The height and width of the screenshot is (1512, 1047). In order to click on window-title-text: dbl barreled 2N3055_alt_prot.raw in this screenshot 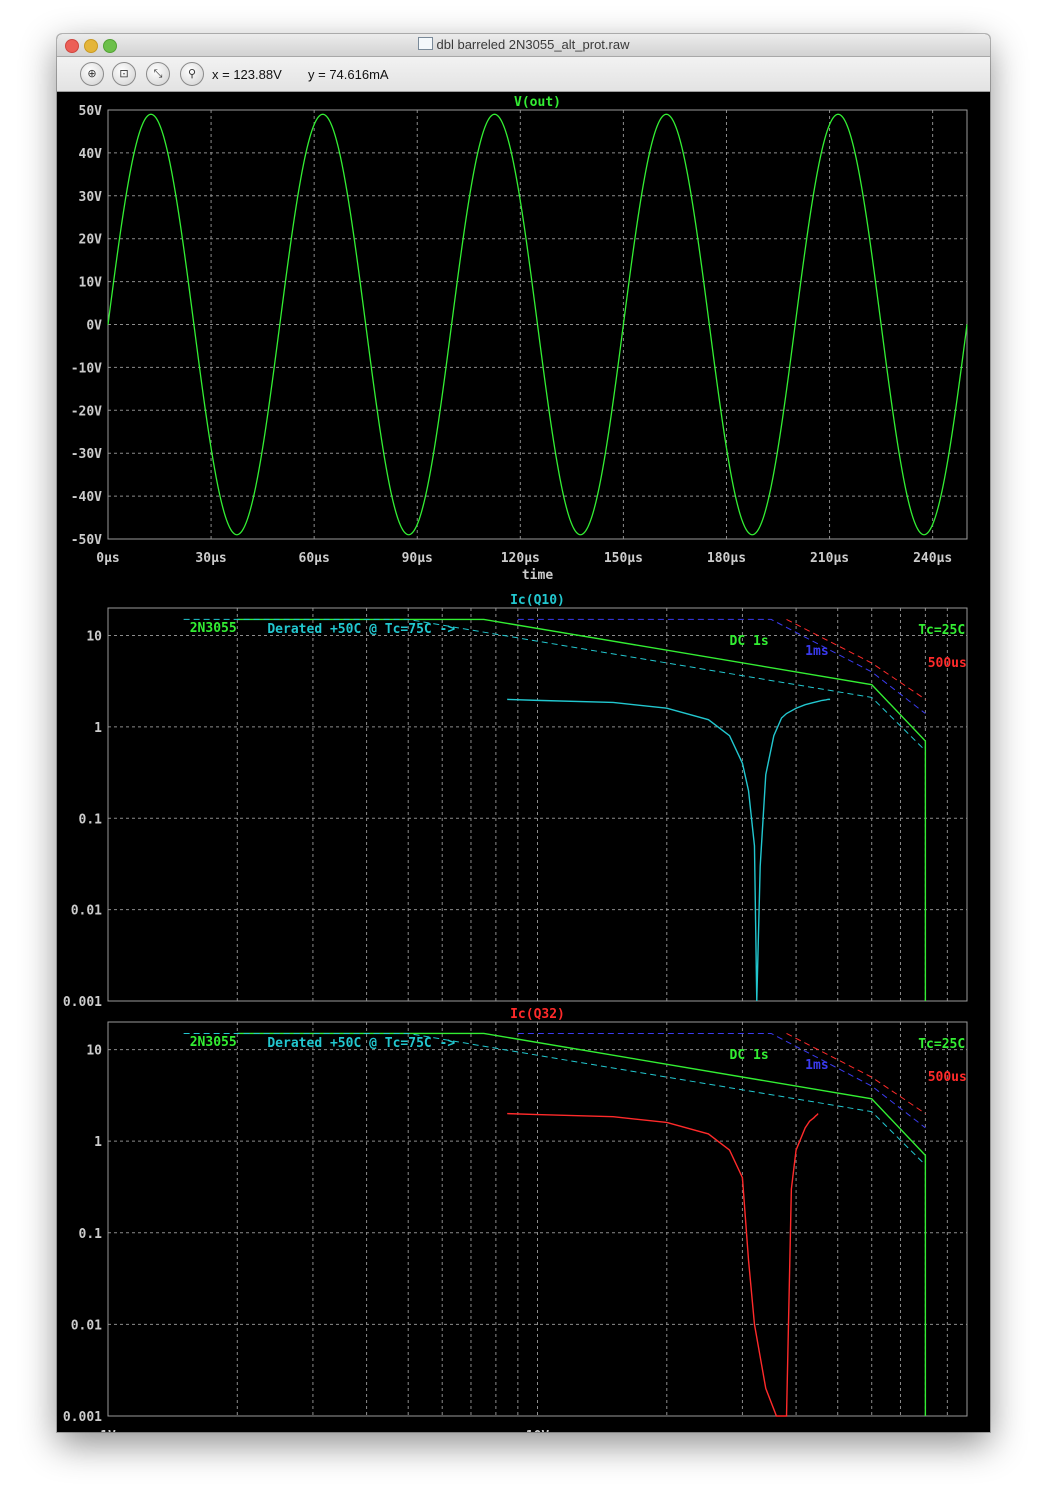, I will do `click(533, 44)`.